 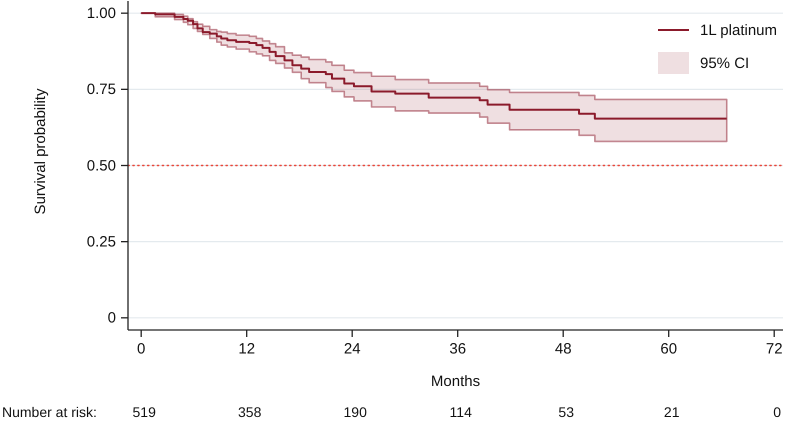 What do you see at coordinates (725, 63) in the screenshot?
I see `annotation: 95% CI` at bounding box center [725, 63].